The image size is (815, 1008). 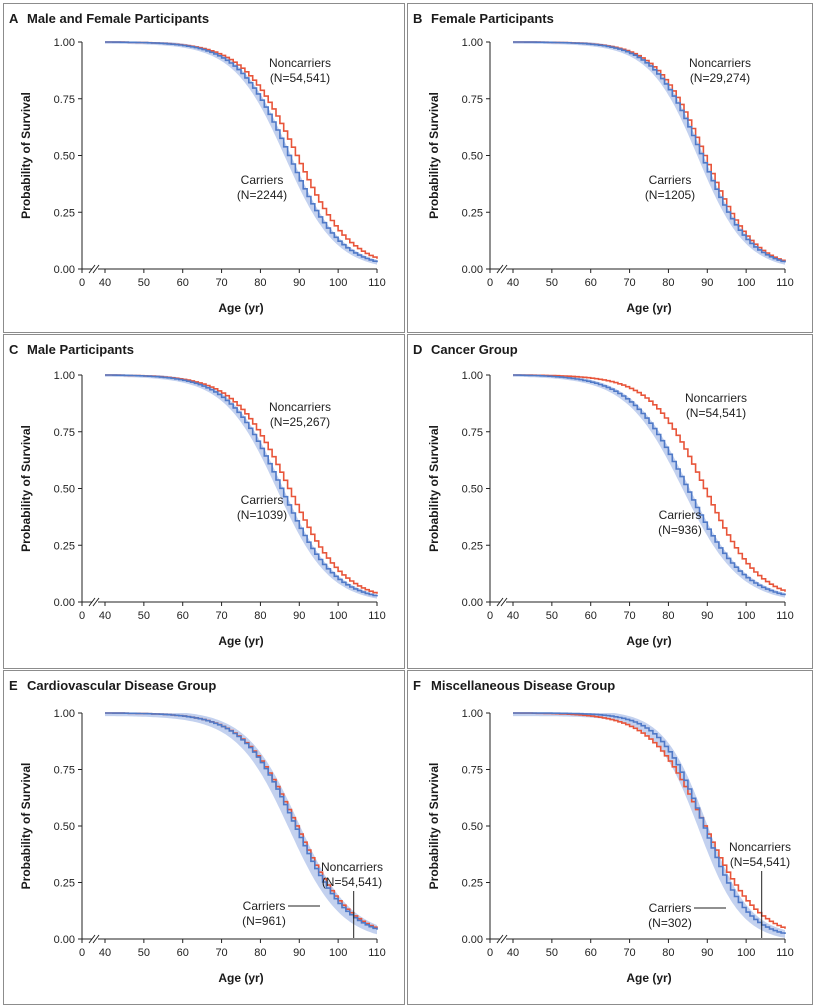 What do you see at coordinates (492, 18) in the screenshot?
I see `panel-title: Female Participants` at bounding box center [492, 18].